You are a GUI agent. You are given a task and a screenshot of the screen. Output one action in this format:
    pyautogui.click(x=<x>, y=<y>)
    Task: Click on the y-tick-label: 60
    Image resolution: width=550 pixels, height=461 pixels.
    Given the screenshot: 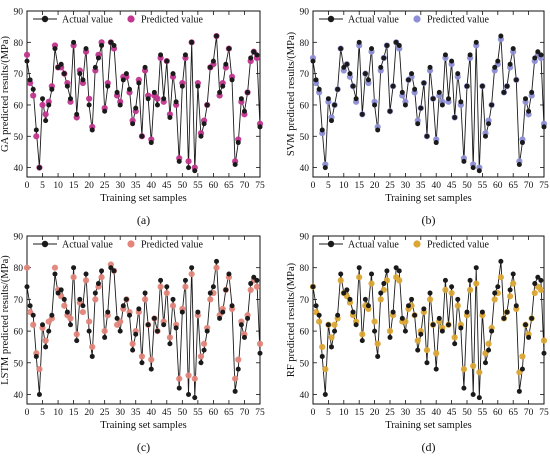 What is the action you would take?
    pyautogui.click(x=305, y=333)
    